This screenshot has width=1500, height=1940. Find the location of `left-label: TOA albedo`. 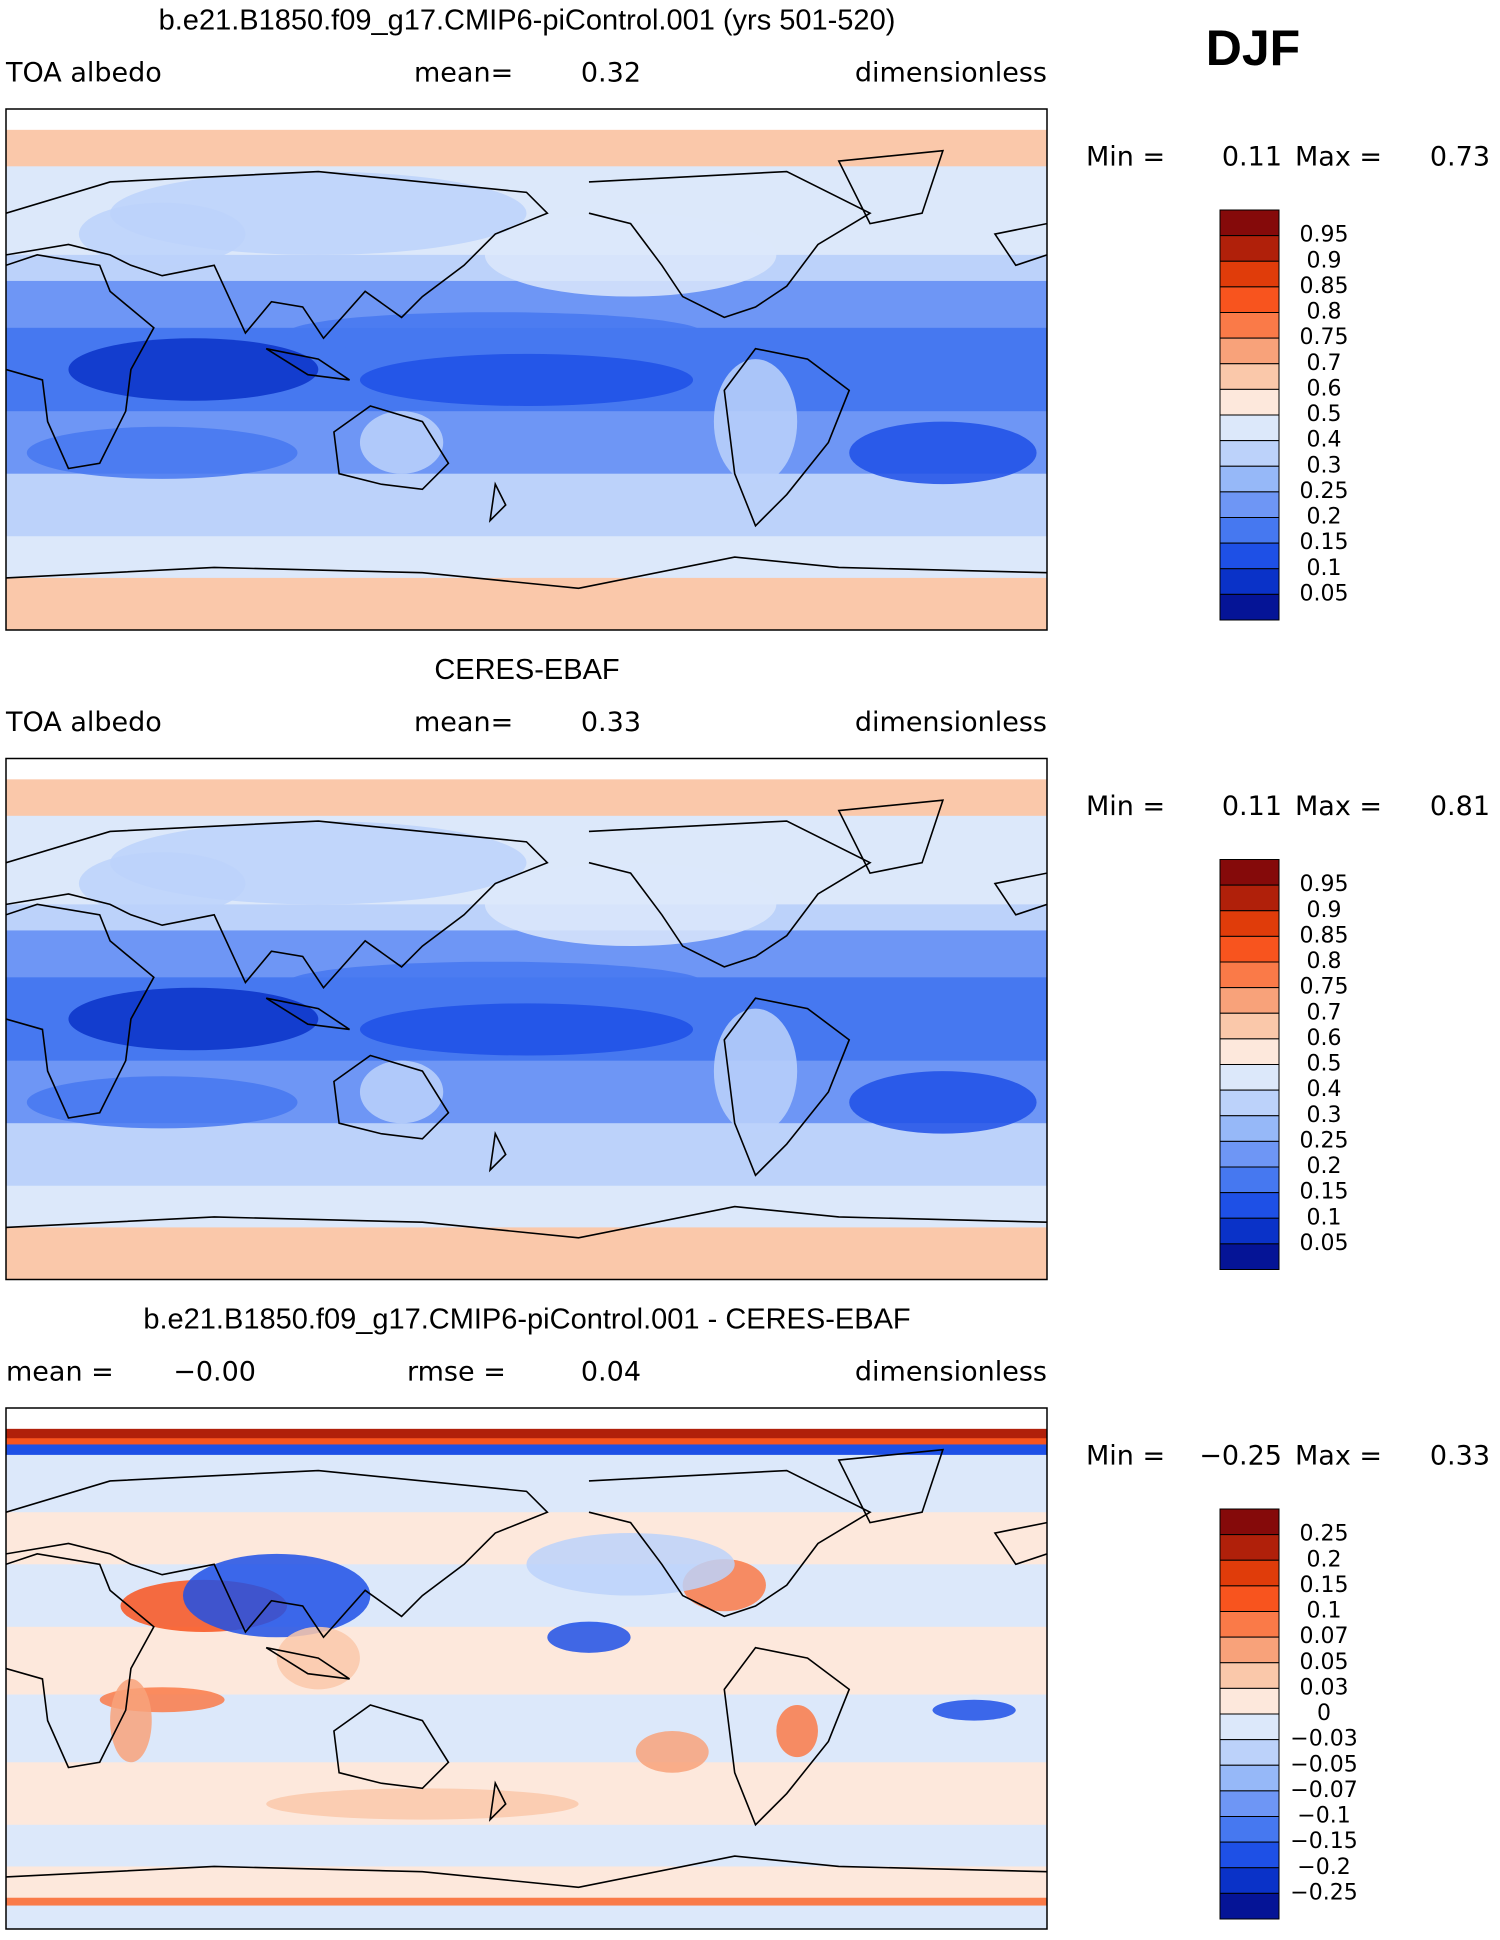

left-label: TOA albedo is located at coordinates (83, 722).